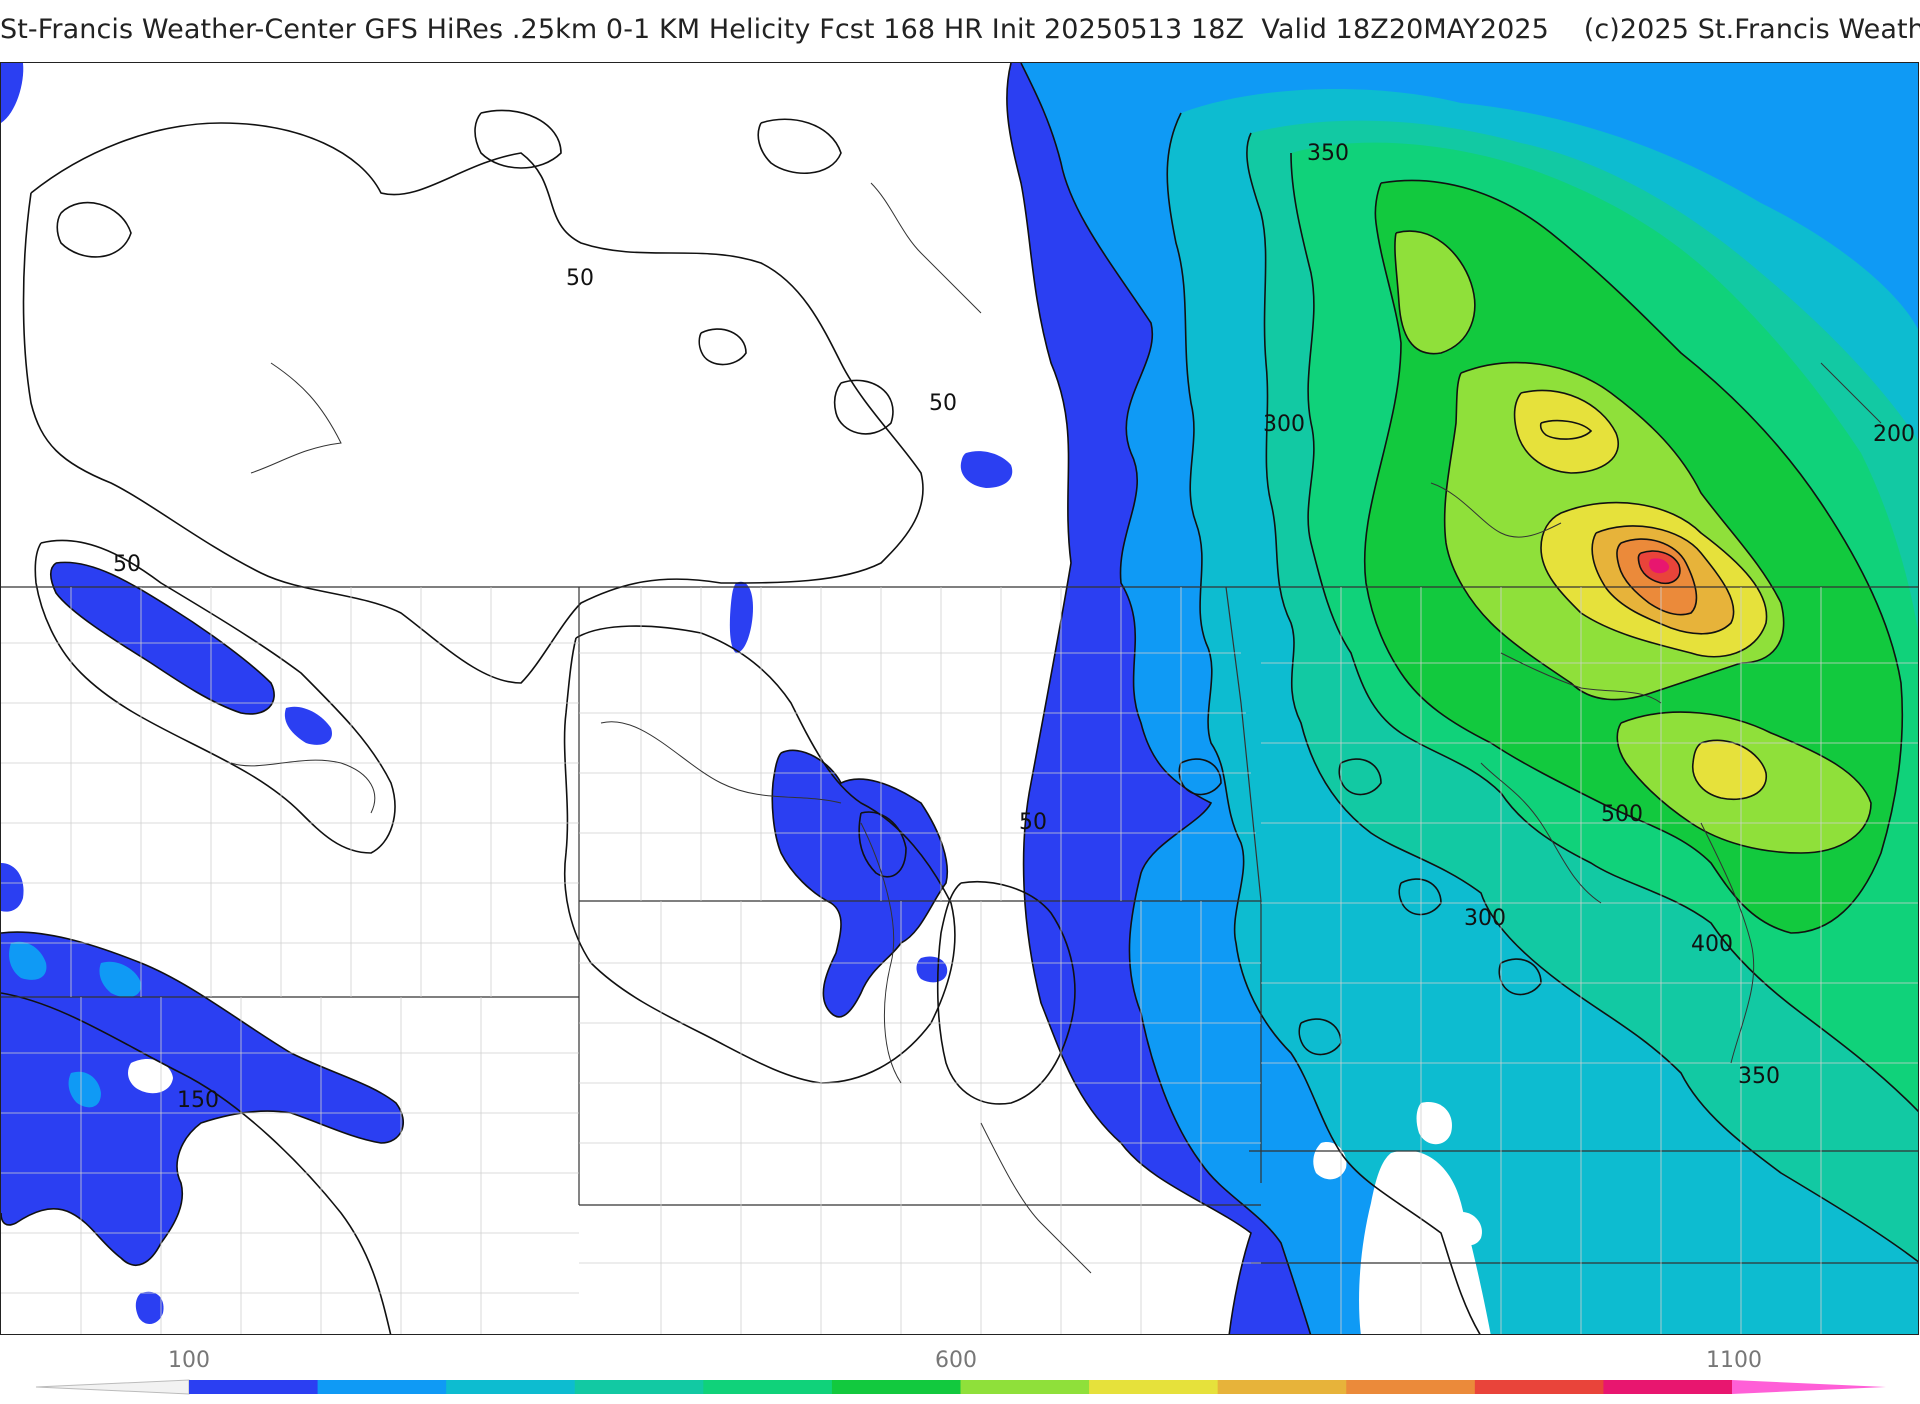  I want to click on fill-450c, so click(1729, 770).